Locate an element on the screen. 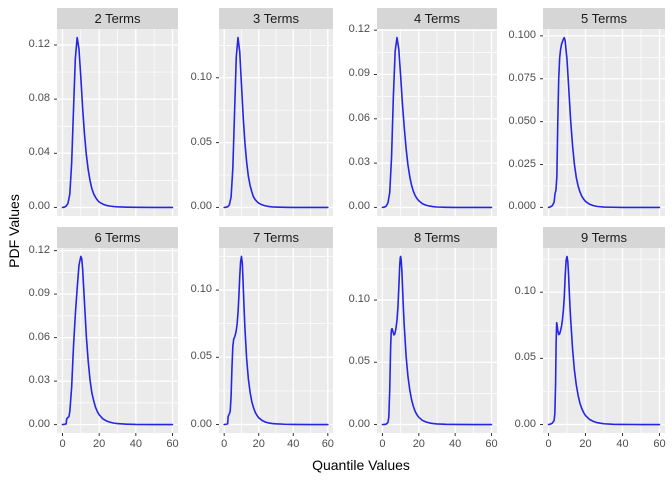 This screenshot has height=480, width=672. y-tick-label: 0.050 is located at coordinates (522, 120).